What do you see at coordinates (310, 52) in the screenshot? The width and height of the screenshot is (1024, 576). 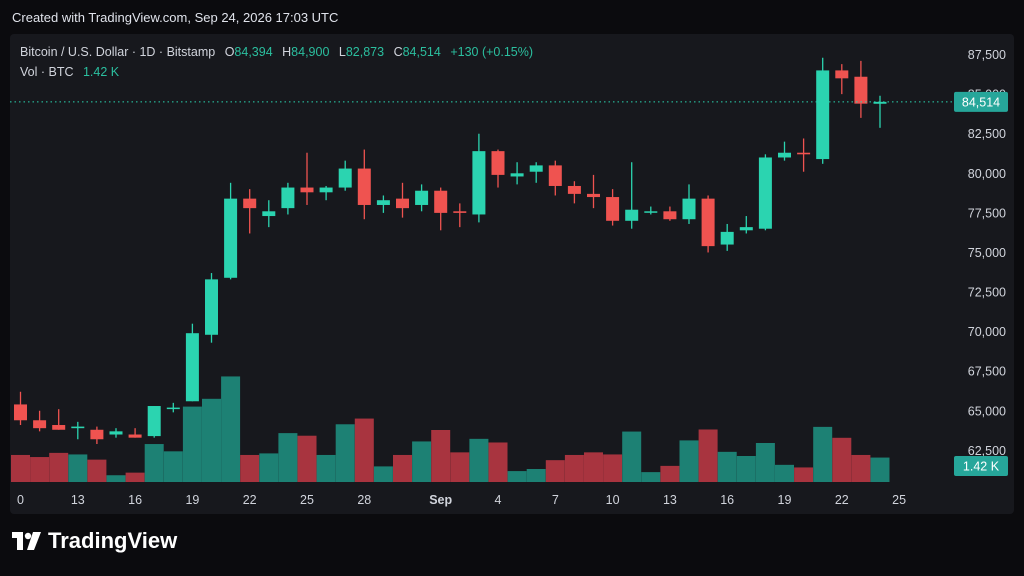 I see `high-value: 84,900` at bounding box center [310, 52].